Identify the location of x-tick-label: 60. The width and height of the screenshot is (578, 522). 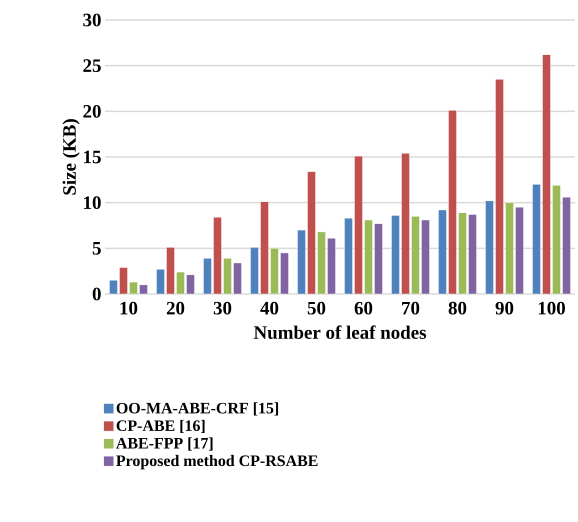
(363, 308).